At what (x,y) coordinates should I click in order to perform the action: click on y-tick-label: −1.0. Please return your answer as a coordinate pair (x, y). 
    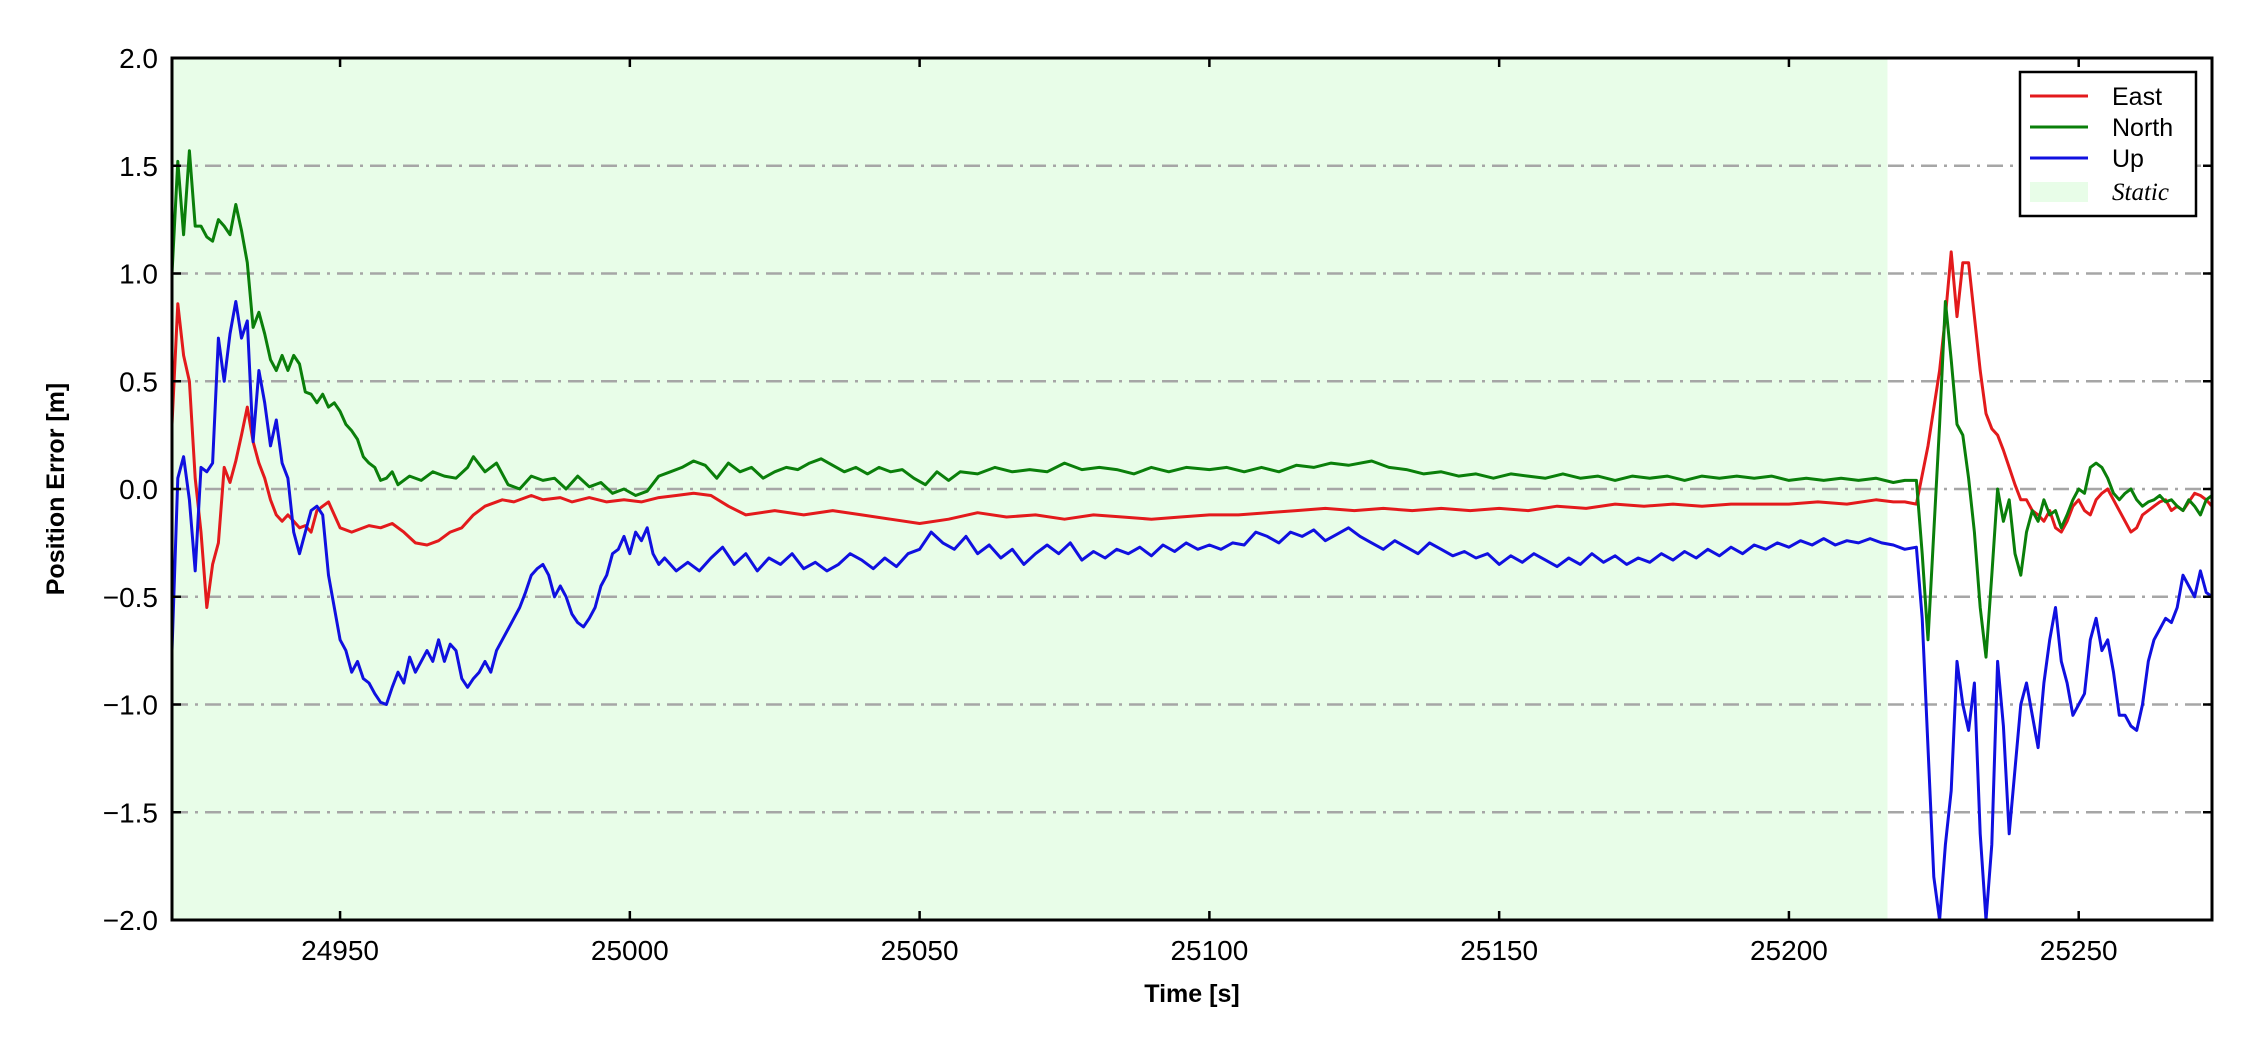
    Looking at the image, I should click on (130, 705).